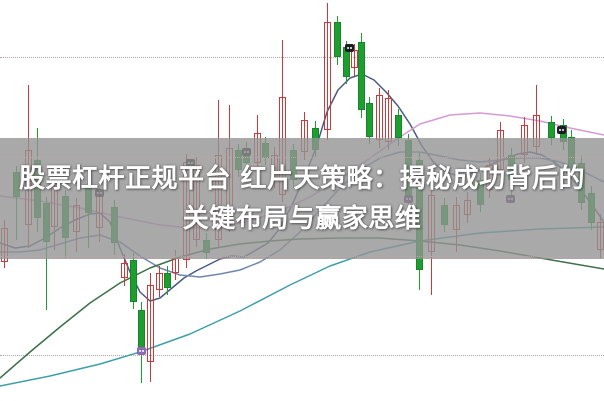 This screenshot has width=604, height=401. What do you see at coordinates (302, 218) in the screenshot?
I see `headline-line-2: 关键布局与赢家思维` at bounding box center [302, 218].